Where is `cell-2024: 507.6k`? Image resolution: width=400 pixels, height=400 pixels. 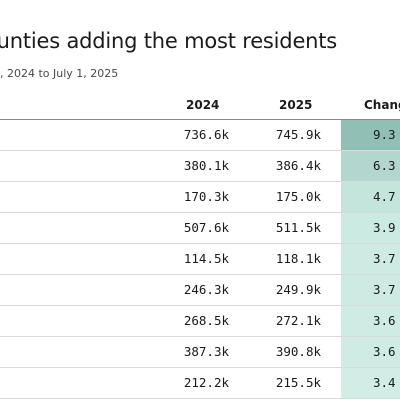 cell-2024: 507.6k is located at coordinates (206, 227).